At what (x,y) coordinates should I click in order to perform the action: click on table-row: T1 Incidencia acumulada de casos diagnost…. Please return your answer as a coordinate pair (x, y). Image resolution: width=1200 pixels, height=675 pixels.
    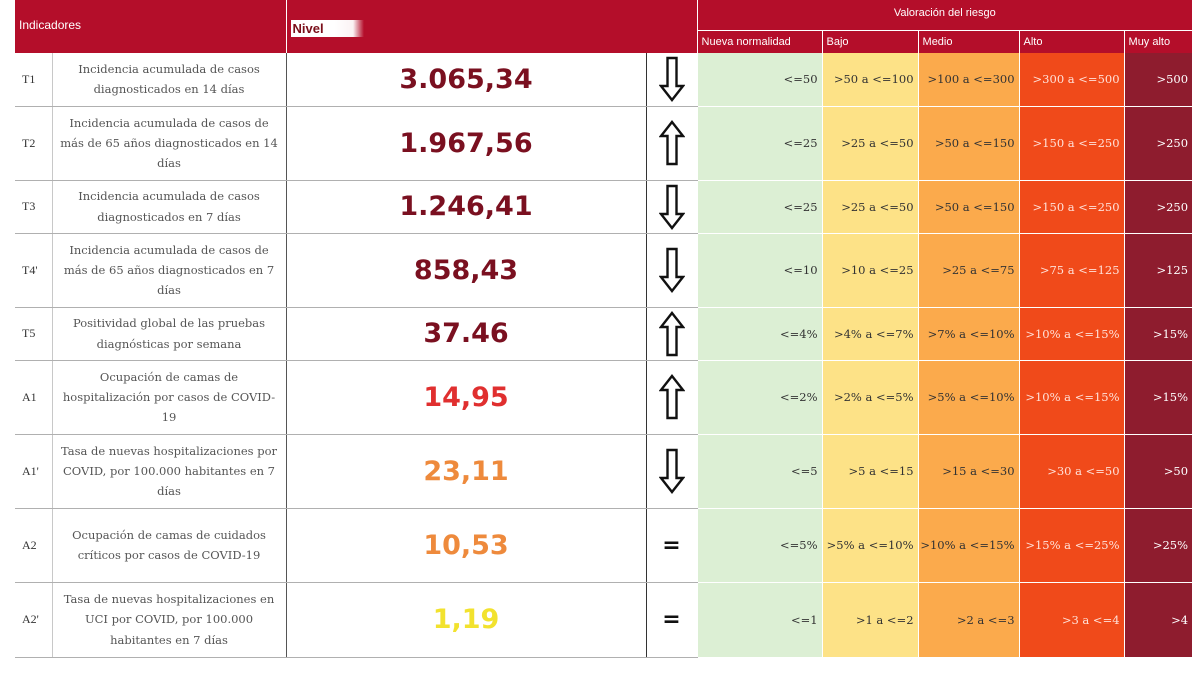
    Looking at the image, I should click on (604, 80).